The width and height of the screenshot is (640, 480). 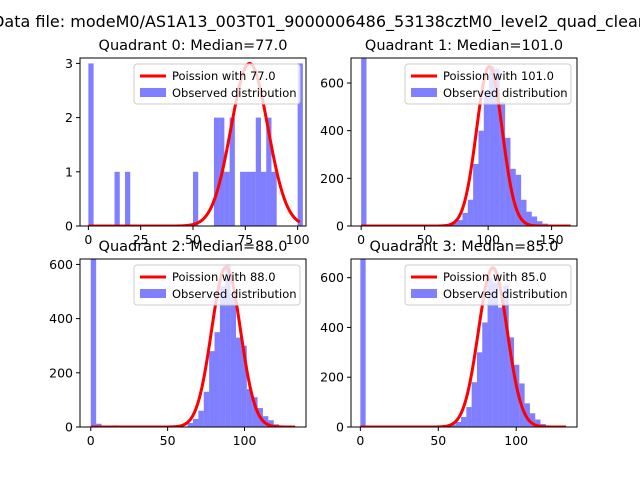 I want to click on quadrant-3-legend-bar-label: Observed distribution, so click(x=505, y=294).